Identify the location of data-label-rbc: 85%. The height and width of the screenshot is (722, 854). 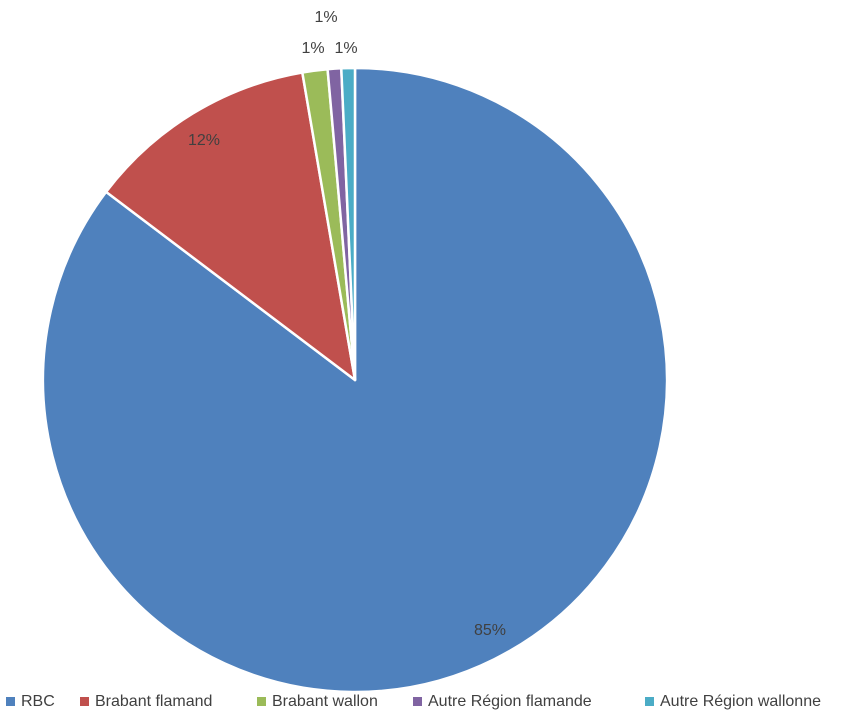
(490, 630).